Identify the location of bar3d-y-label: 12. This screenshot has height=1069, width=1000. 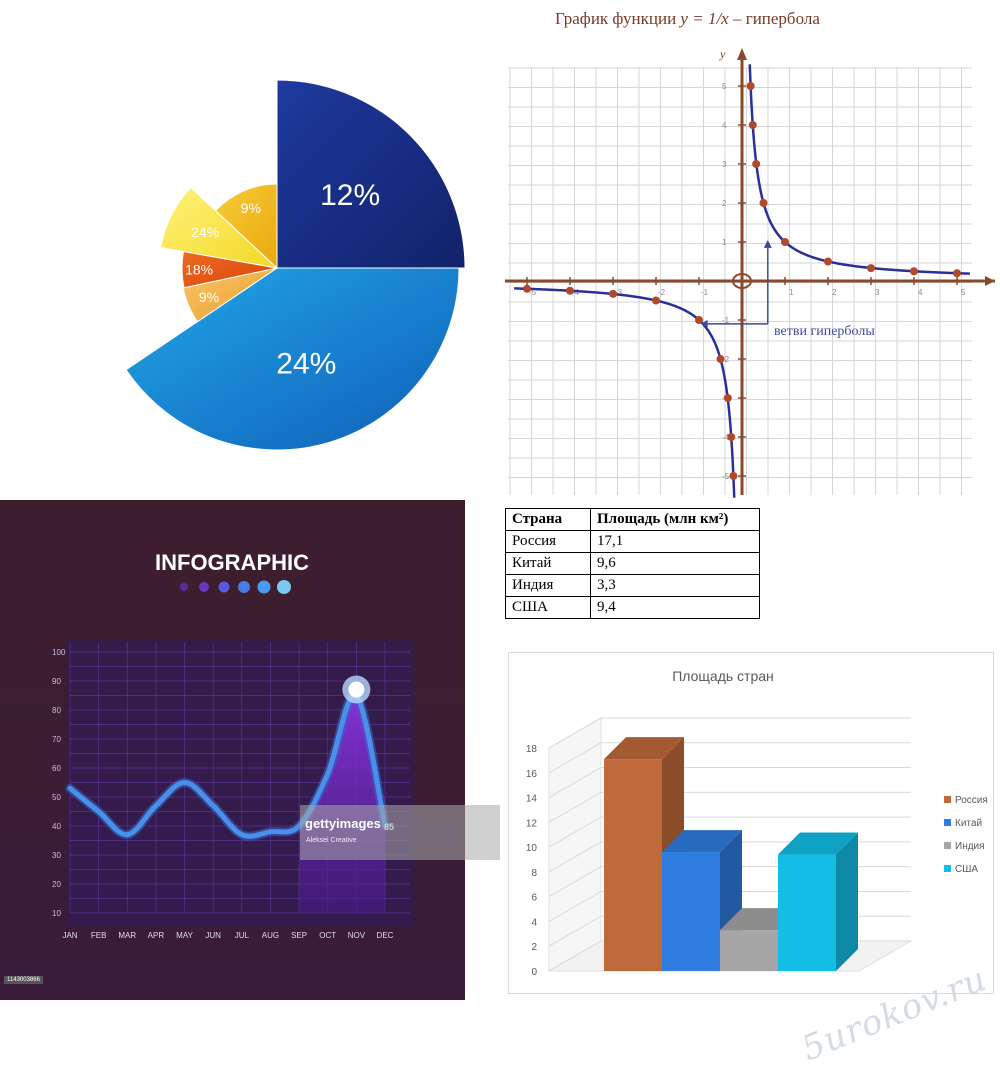
(532, 823).